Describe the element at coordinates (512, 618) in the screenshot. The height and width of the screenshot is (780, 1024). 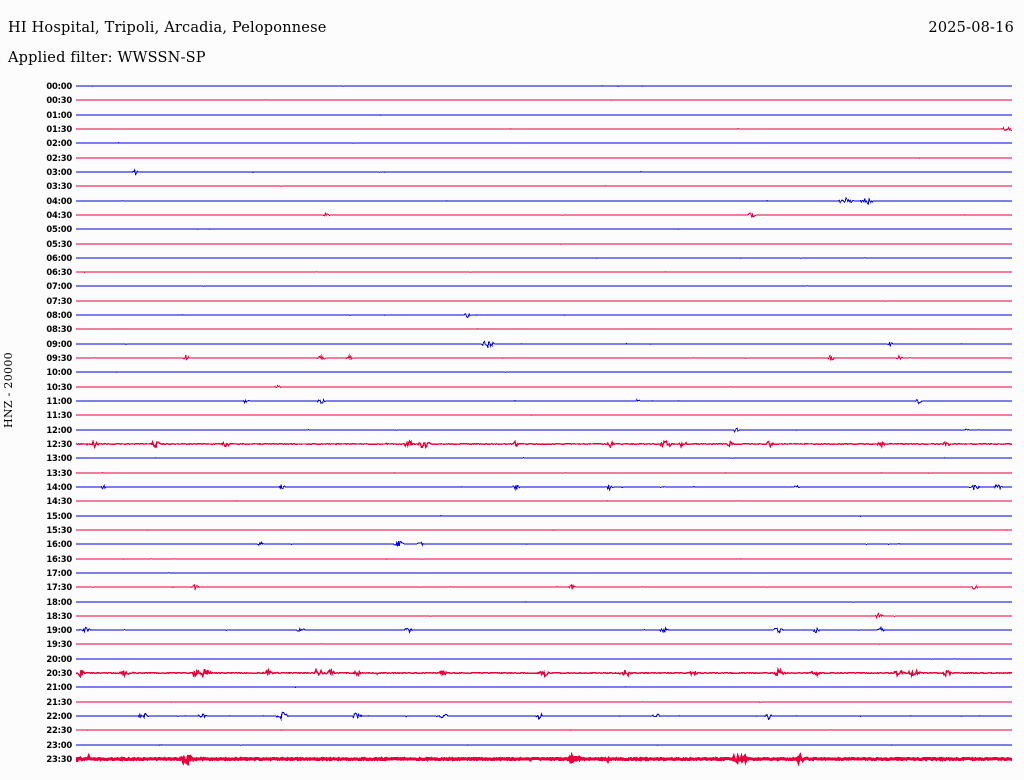
I see `helicorder-trace-row: 18:30` at that location.